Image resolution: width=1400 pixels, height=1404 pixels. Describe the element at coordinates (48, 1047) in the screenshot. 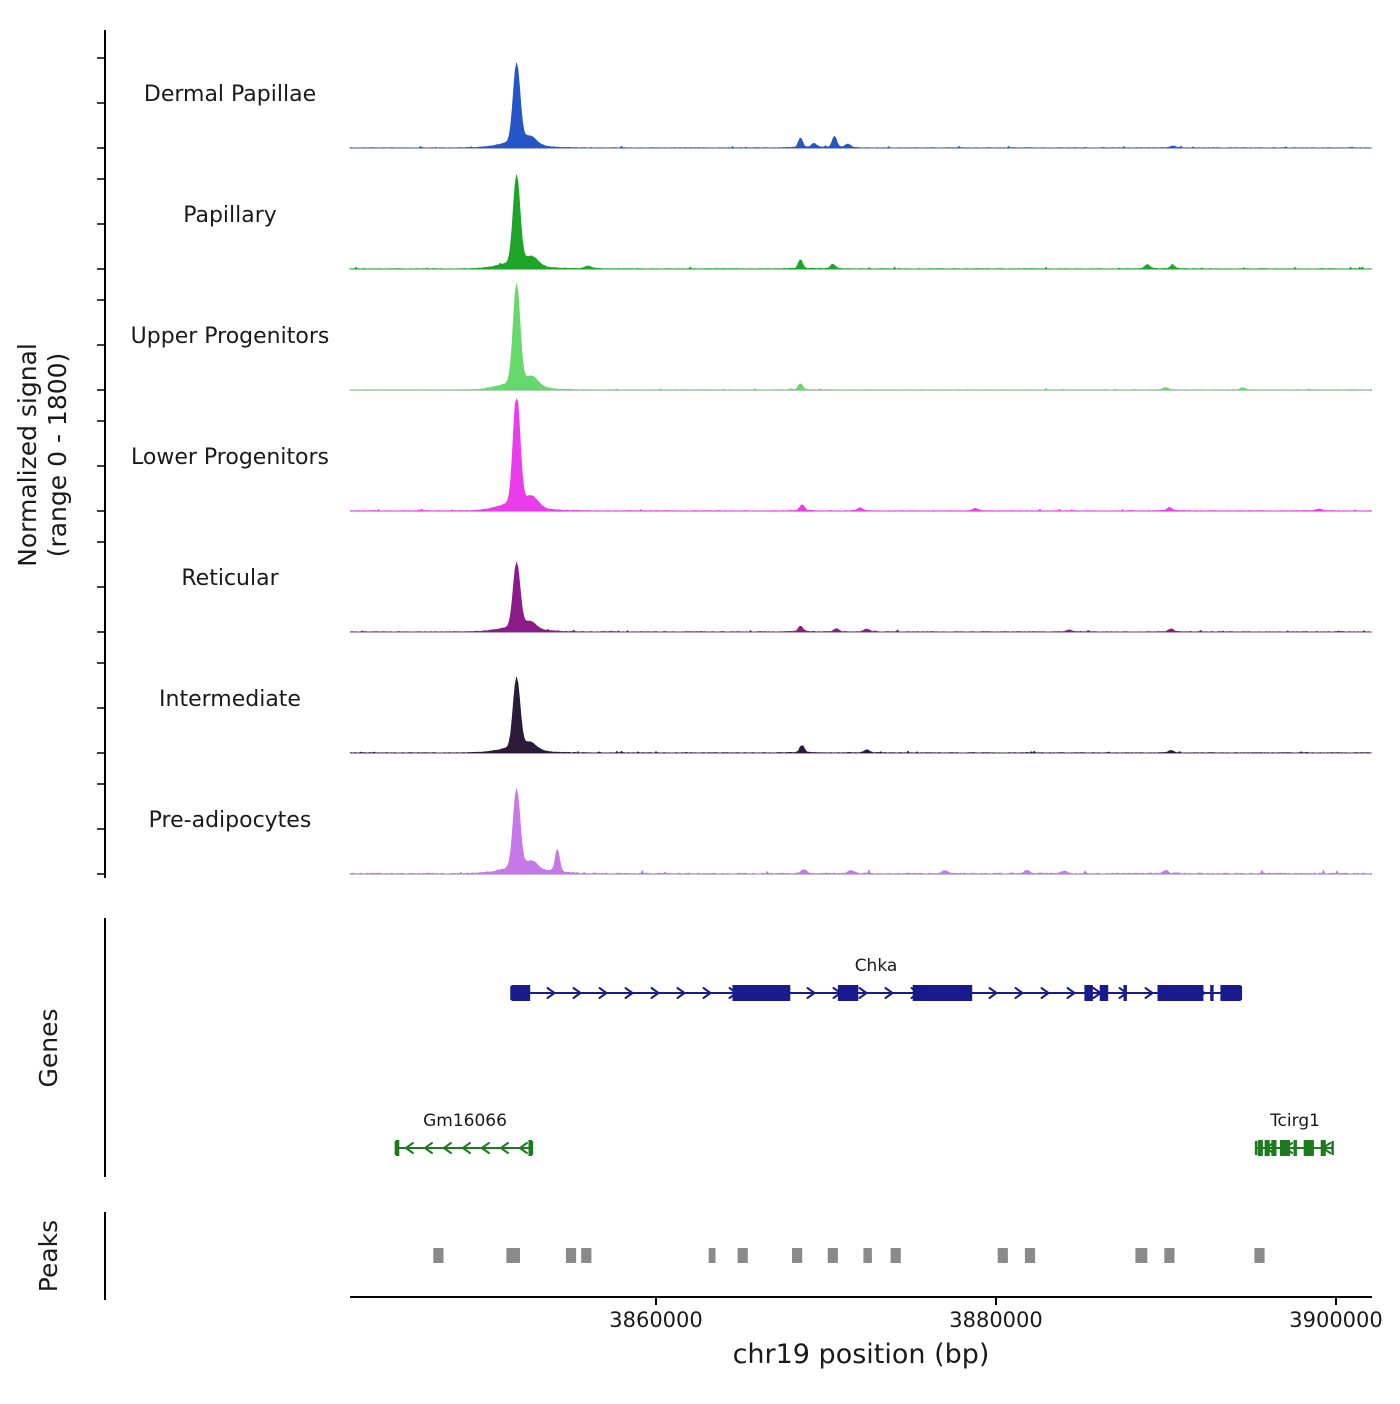

I see `genes-section-label: Genes` at that location.